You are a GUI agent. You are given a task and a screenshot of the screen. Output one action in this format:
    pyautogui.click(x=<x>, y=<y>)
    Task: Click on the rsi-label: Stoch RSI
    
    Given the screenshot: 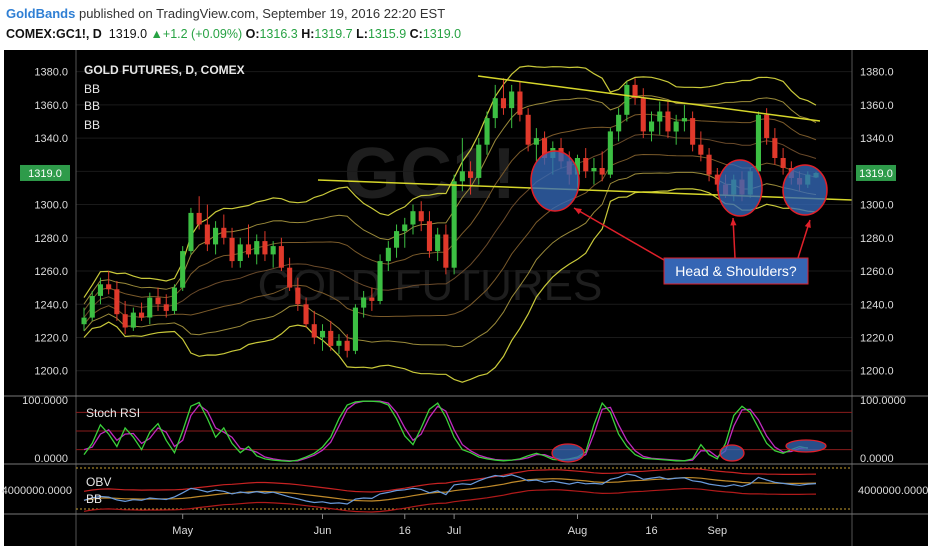 What is the action you would take?
    pyautogui.click(x=113, y=413)
    